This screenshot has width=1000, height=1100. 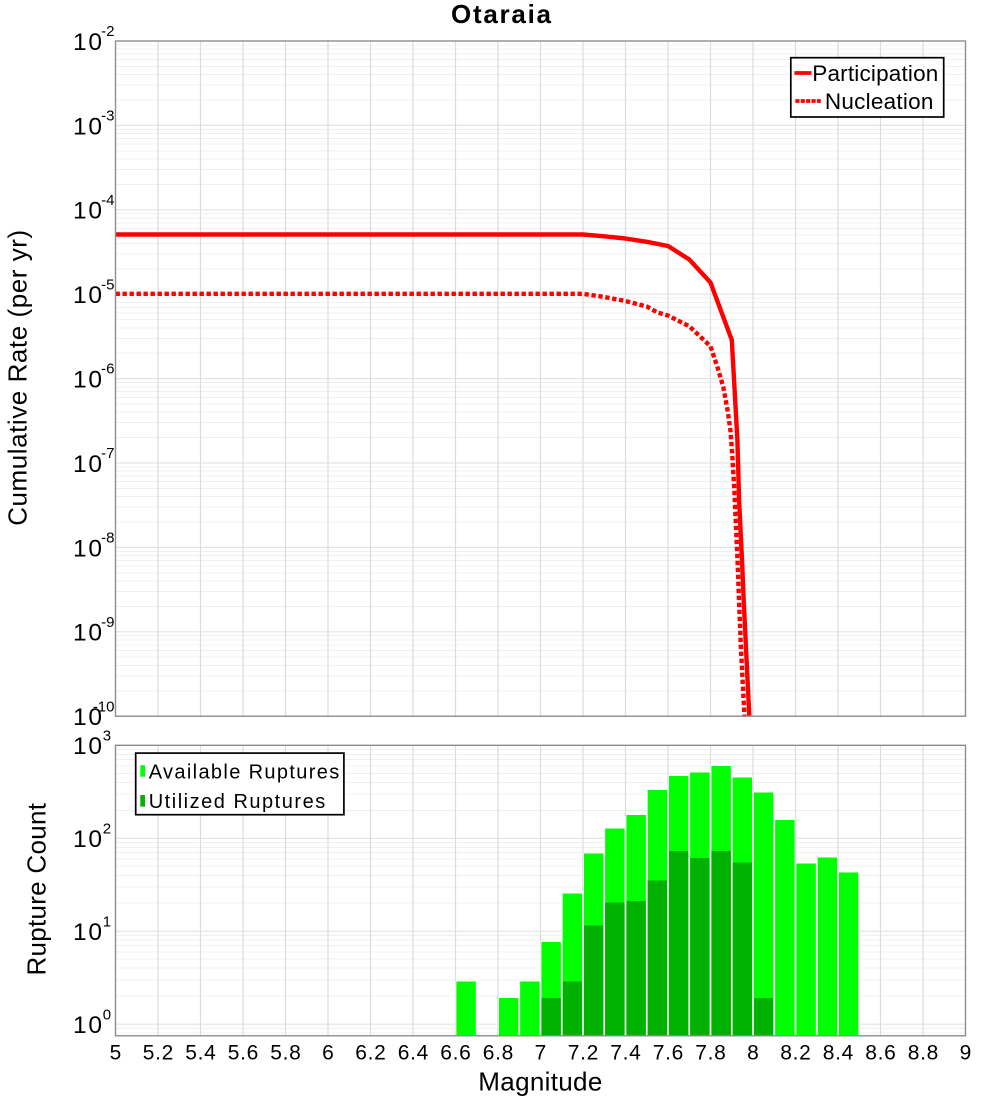 I want to click on svg-text: Participation, so click(x=875, y=73).